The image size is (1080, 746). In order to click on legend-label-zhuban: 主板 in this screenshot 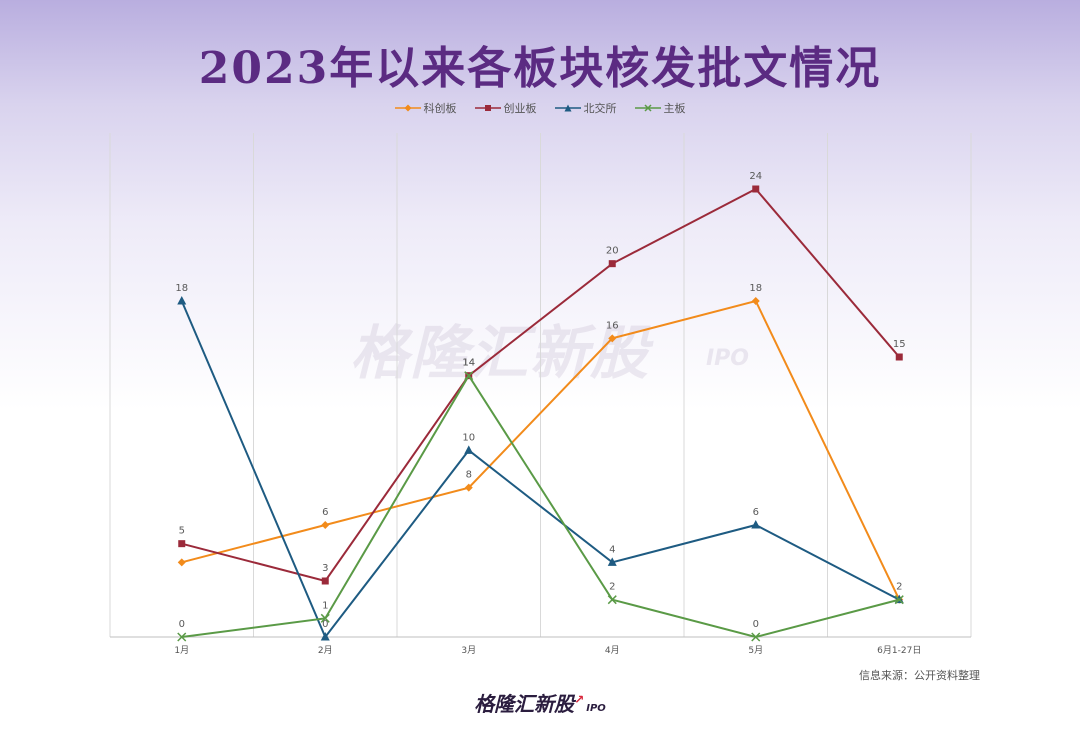, I will do `click(674, 108)`.